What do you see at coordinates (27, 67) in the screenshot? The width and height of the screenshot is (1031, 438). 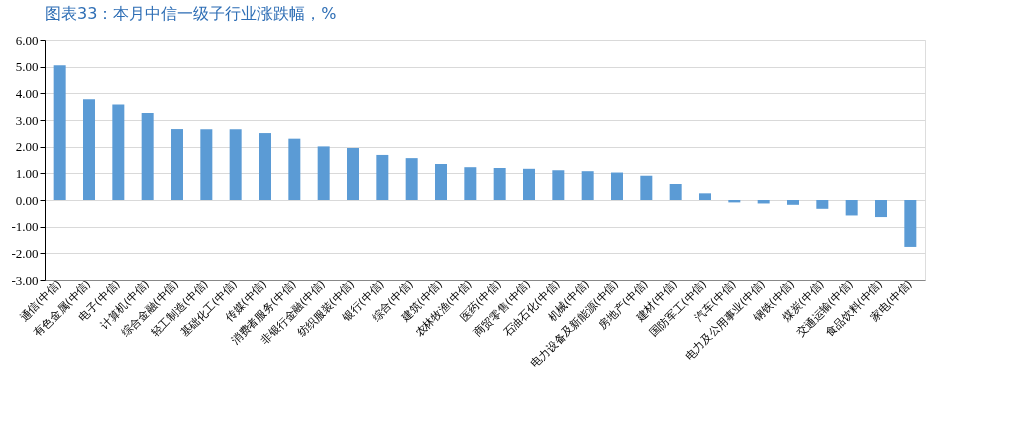 I see `y-tick-label: 5.00` at bounding box center [27, 67].